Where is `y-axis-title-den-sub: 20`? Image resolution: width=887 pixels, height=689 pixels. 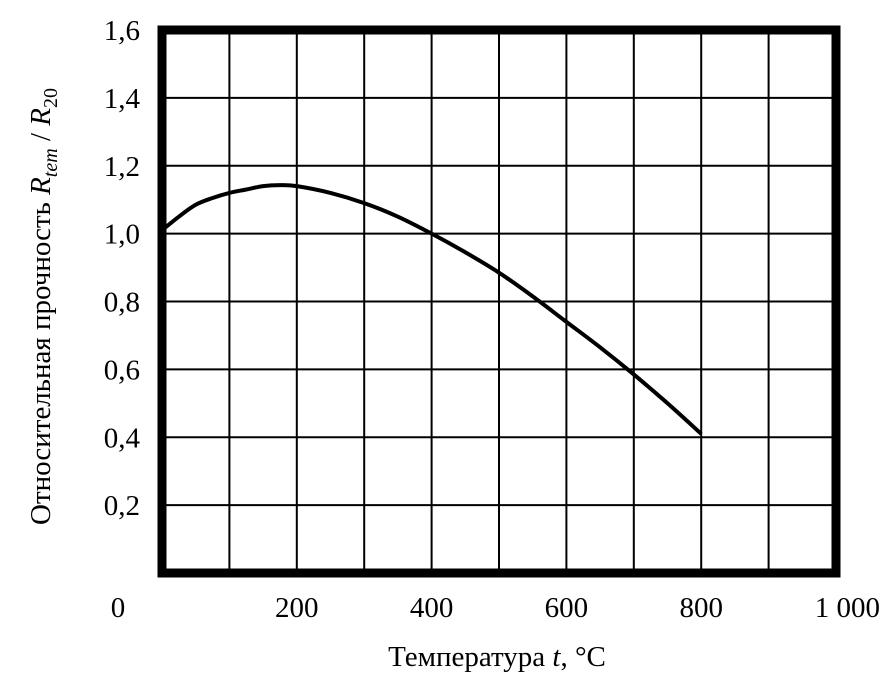
y-axis-title-den-sub: 20 is located at coordinates (51, 98).